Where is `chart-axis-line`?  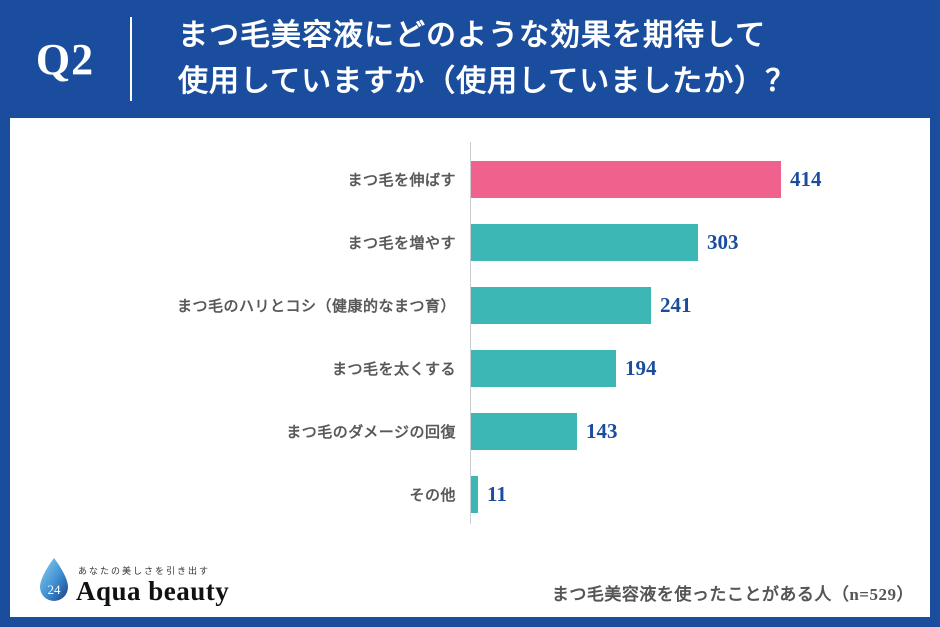 chart-axis-line is located at coordinates (470, 333).